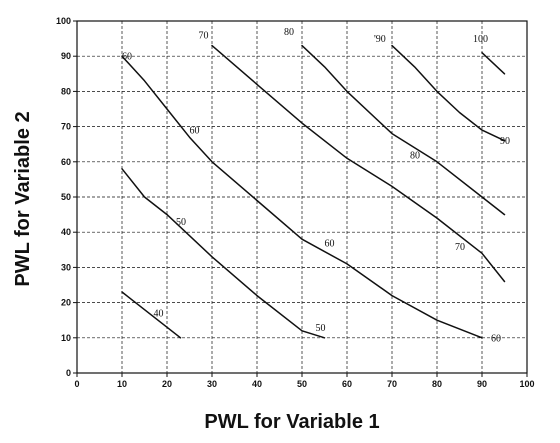  What do you see at coordinates (482, 384) in the screenshot?
I see `x-tick-label: 90` at bounding box center [482, 384].